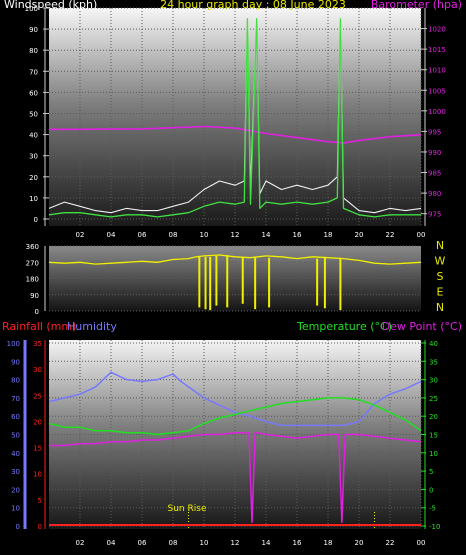 This screenshot has width=466, height=555. What do you see at coordinates (187, 509) in the screenshot?
I see `sun-rise-label: Sun Rise` at bounding box center [187, 509].